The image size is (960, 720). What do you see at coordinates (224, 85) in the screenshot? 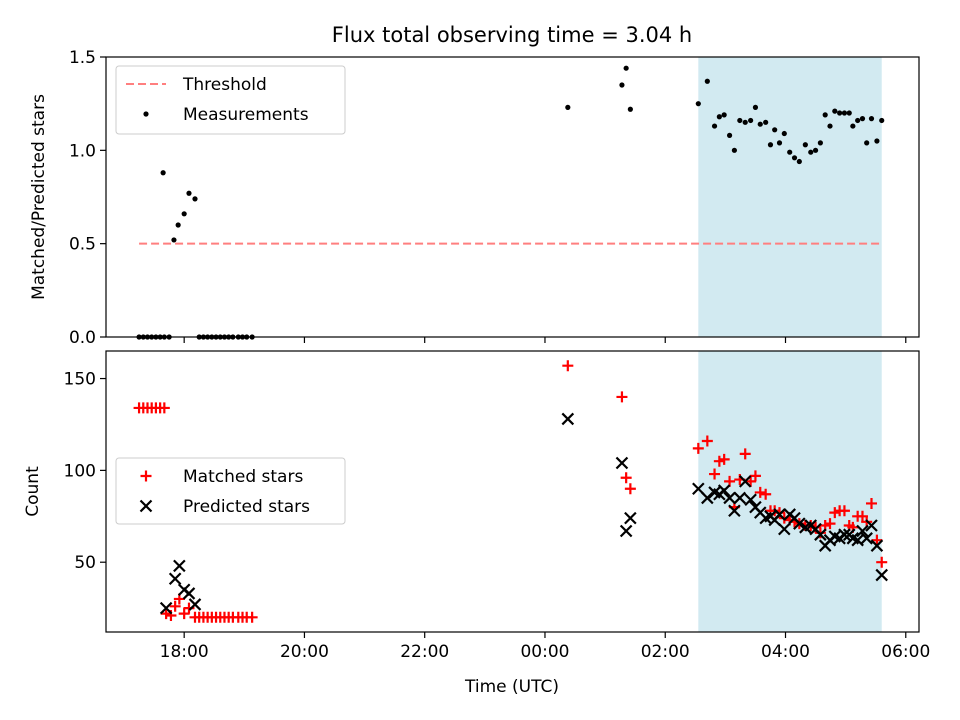
I see `legend-threshold-label: Threshold` at bounding box center [224, 85].